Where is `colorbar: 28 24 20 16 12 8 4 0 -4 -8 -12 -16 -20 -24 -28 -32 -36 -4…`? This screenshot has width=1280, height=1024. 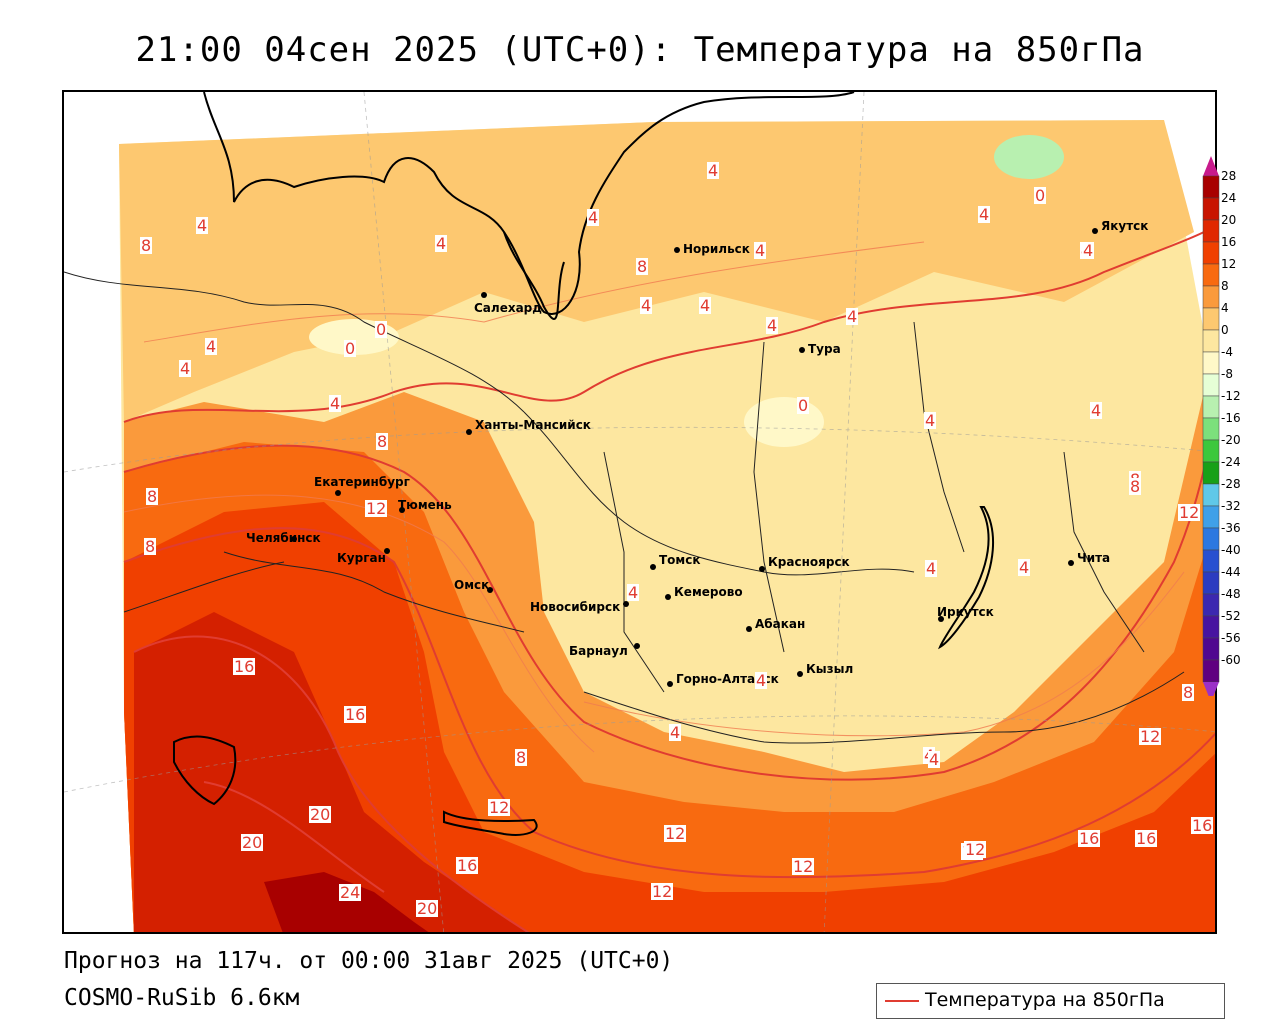
colorbar: 28 24 20 16 12 8 4 0 -4 -8 -12 -16 -20 -24 -28 -32 -36 -4… is located at coordinates (1237, 426).